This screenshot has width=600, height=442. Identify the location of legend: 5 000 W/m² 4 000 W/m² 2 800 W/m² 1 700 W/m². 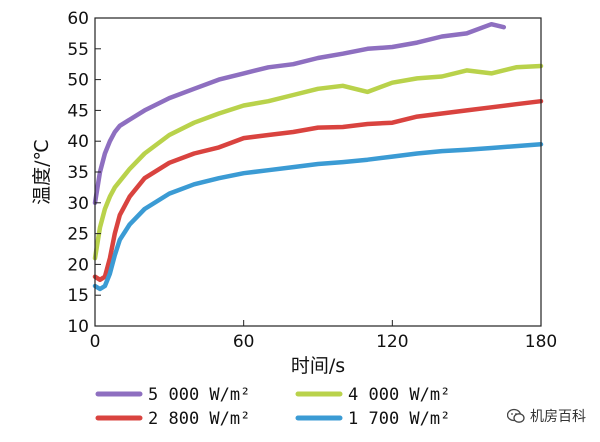
(272, 407).